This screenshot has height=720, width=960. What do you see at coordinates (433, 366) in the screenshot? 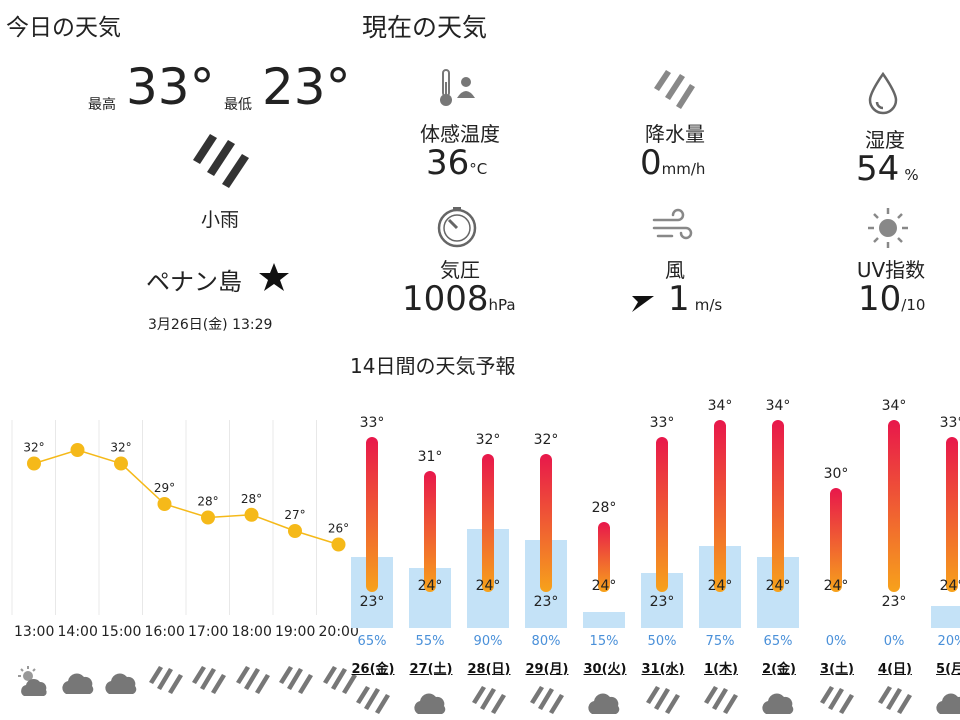
I see `forecast-title: 14日間の天気予報` at bounding box center [433, 366].